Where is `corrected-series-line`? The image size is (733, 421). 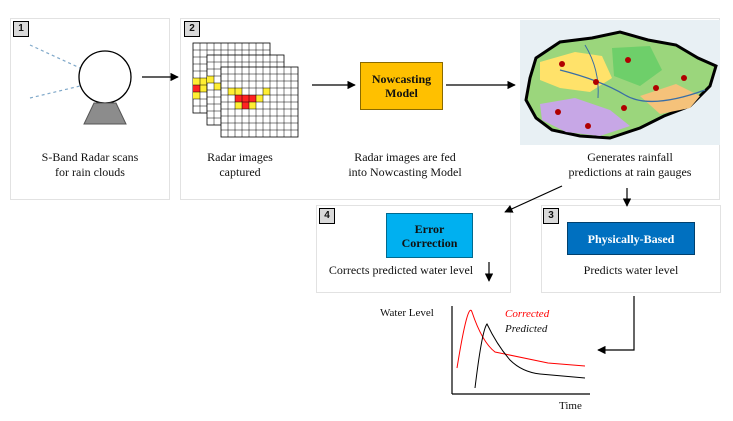
corrected-series-line is located at coordinates (521, 339).